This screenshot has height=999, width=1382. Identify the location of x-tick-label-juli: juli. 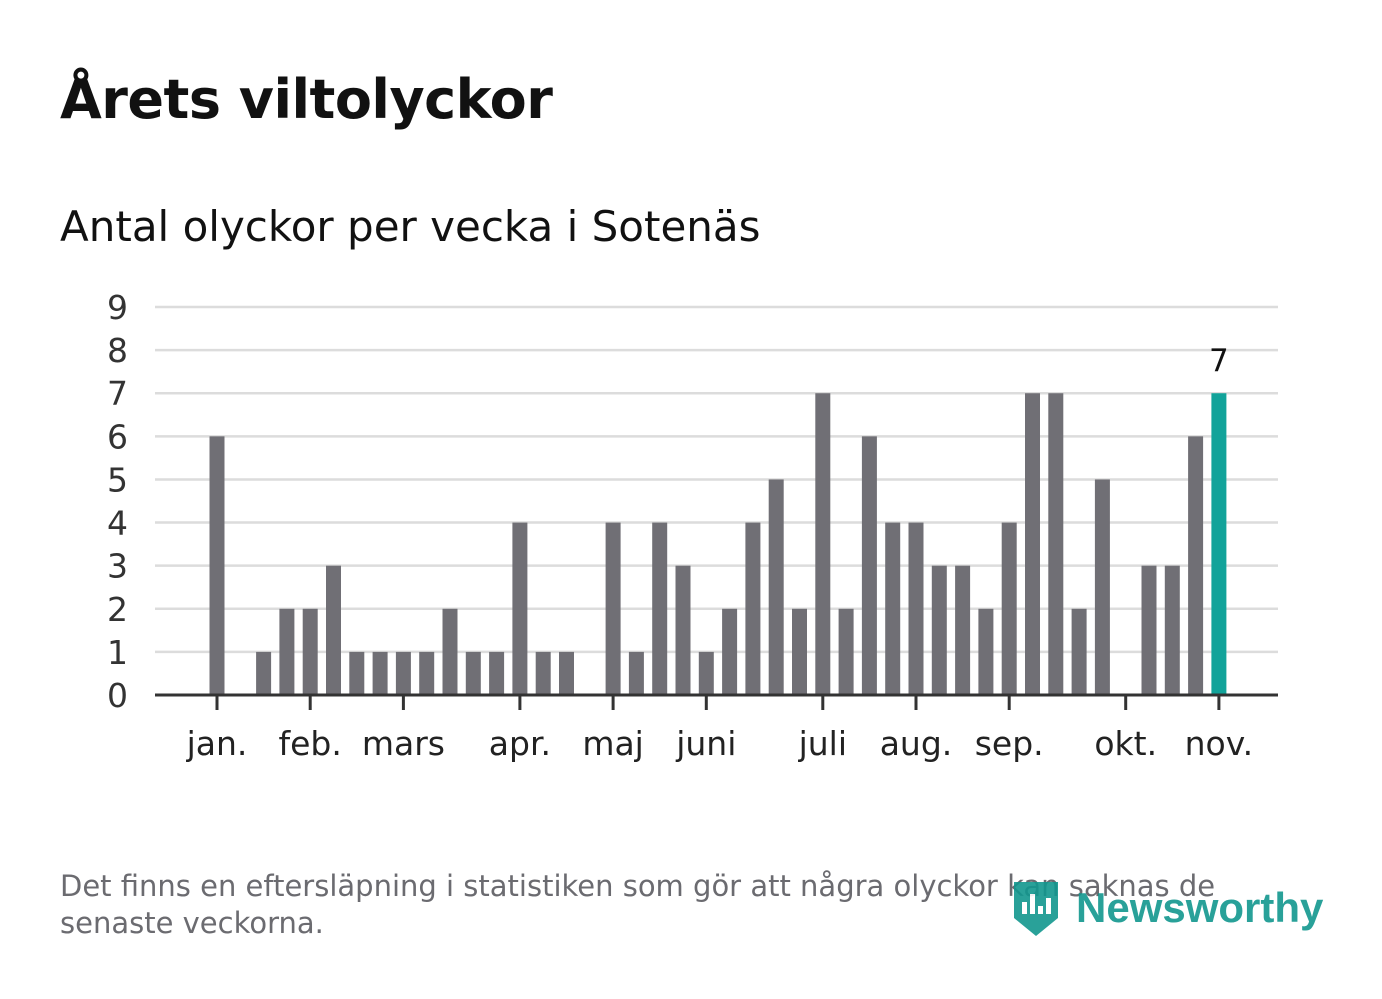
(822, 743).